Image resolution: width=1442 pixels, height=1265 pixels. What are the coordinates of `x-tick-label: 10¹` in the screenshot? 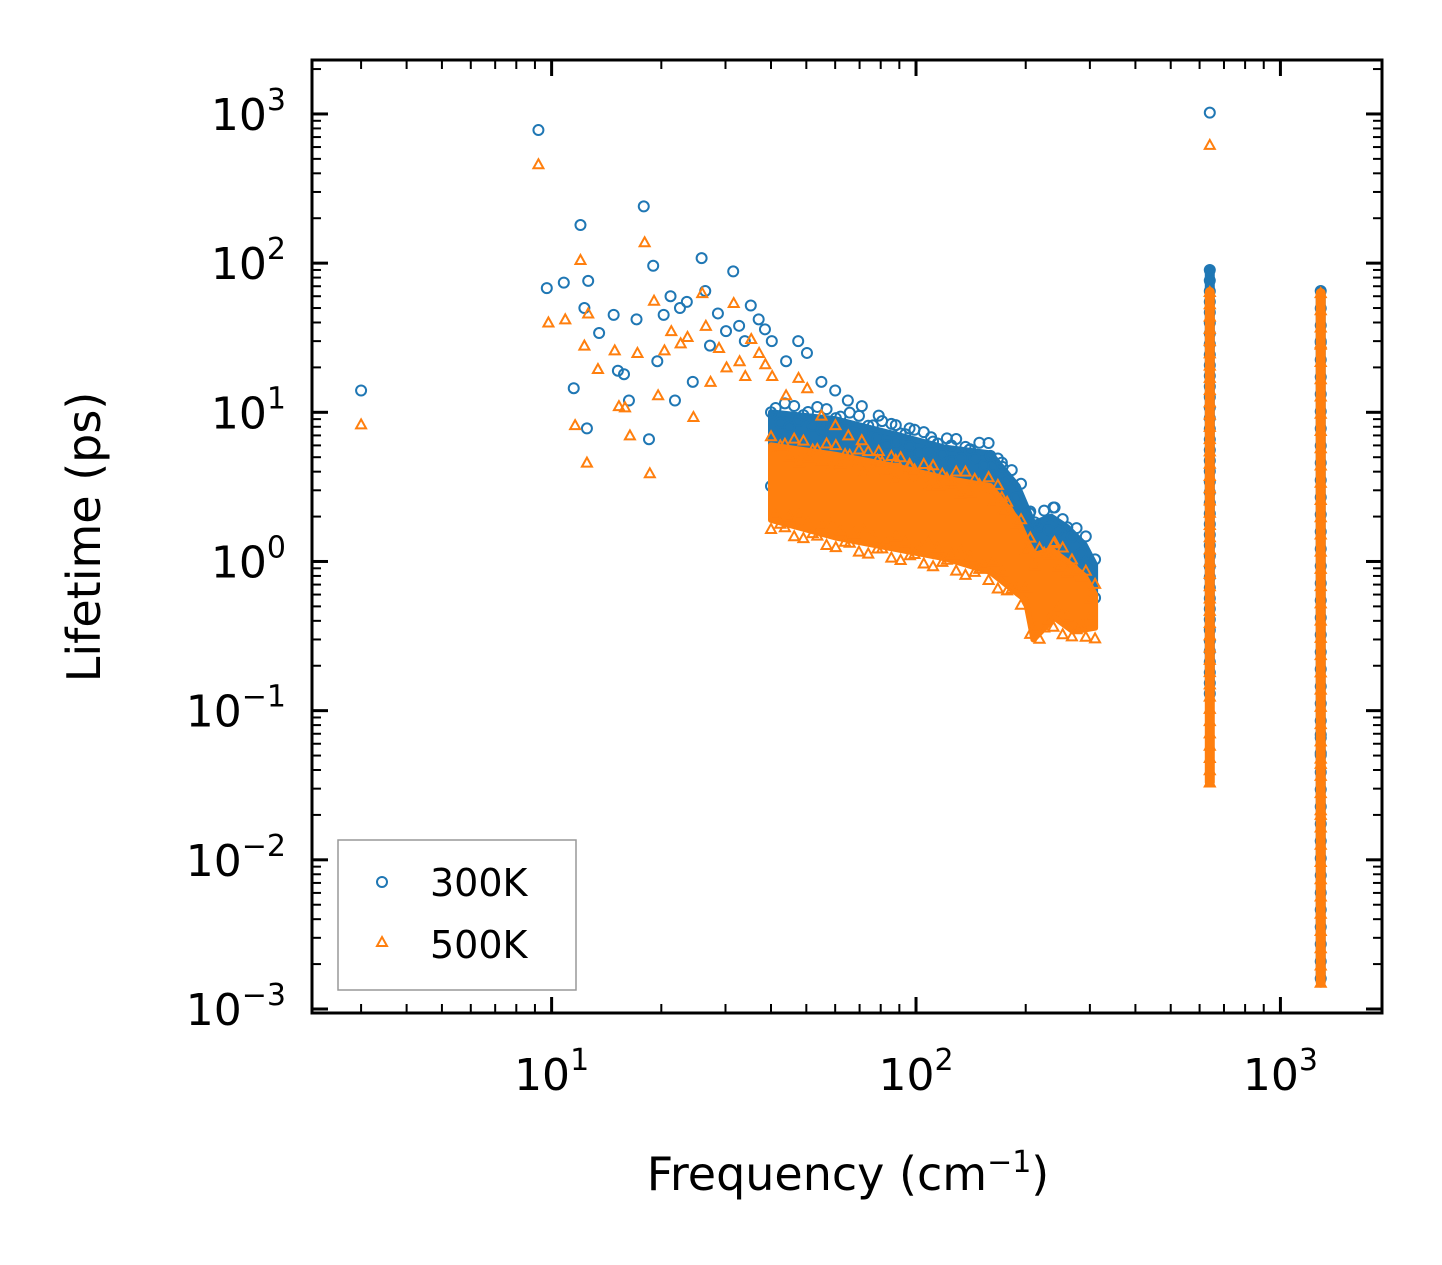 It's located at (551, 1072).